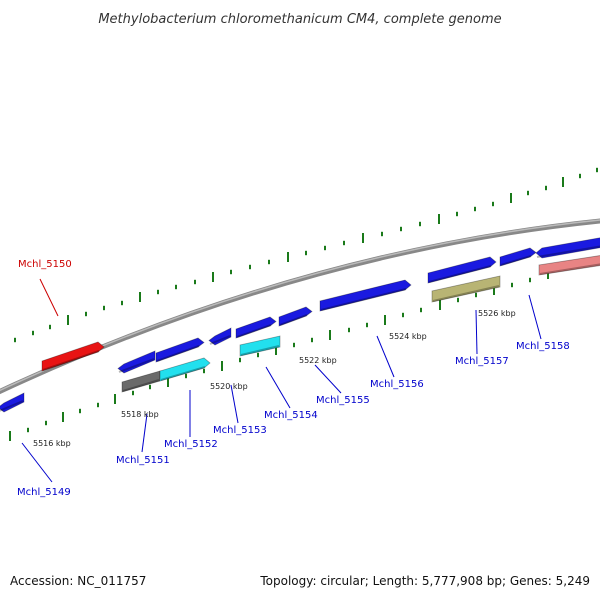 Image resolution: width=600 pixels, height=600 pixels. What do you see at coordinates (497, 313) in the screenshot?
I see `kbp-position-label: 5526 kbp` at bounding box center [497, 313].